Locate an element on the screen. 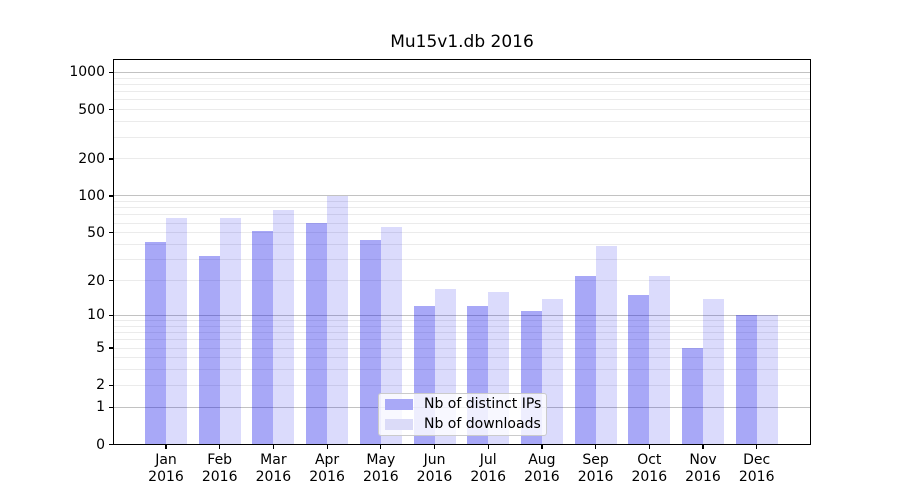  y-tick-label-100: 100 is located at coordinates (91, 195).